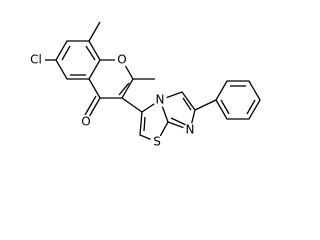  I want to click on link-bond, so click(132, 105).